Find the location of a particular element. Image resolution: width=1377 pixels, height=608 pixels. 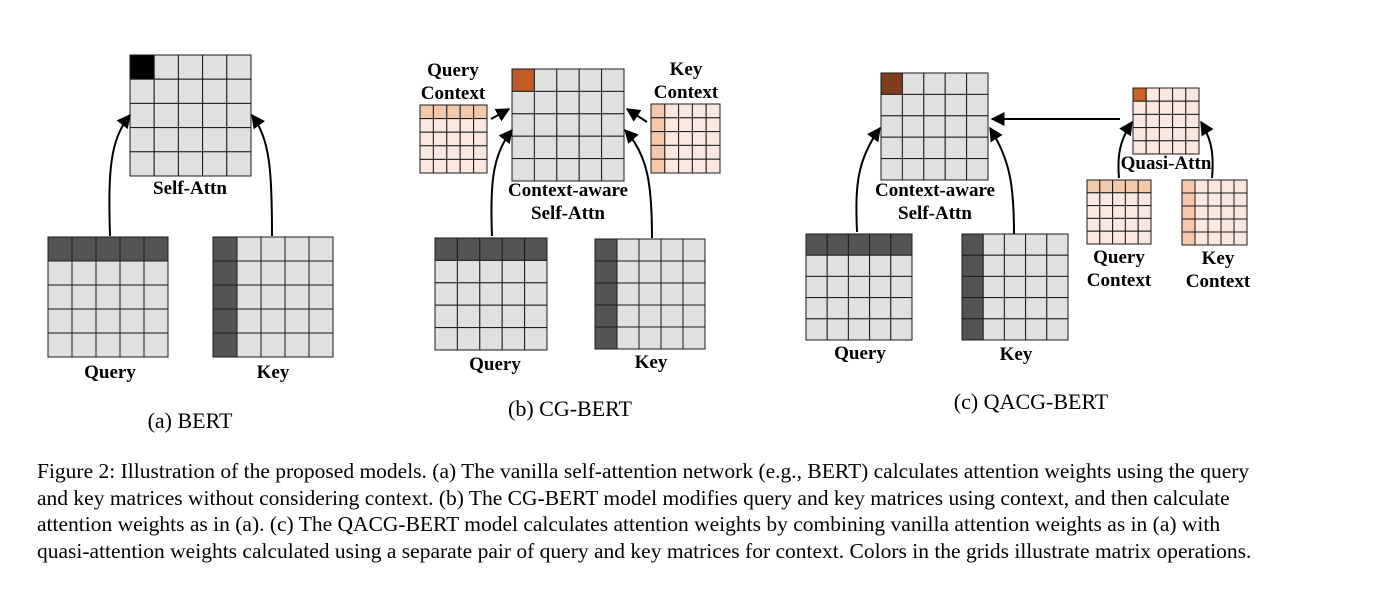

query-matrix-a is located at coordinates (108, 297).